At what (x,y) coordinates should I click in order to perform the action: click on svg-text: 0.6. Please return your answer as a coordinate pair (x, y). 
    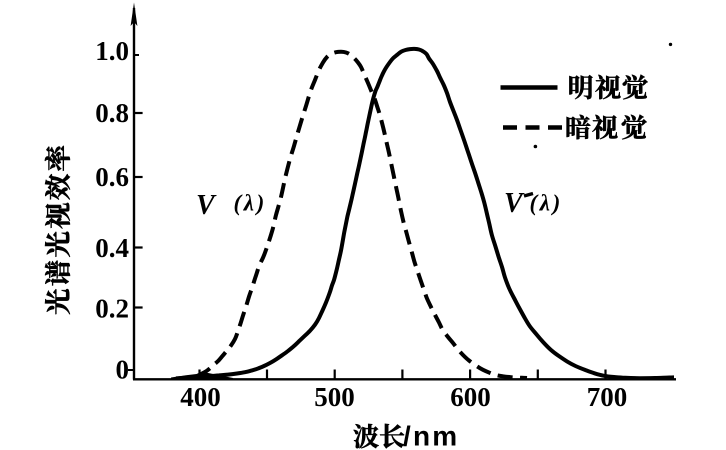
    Looking at the image, I should click on (112, 177).